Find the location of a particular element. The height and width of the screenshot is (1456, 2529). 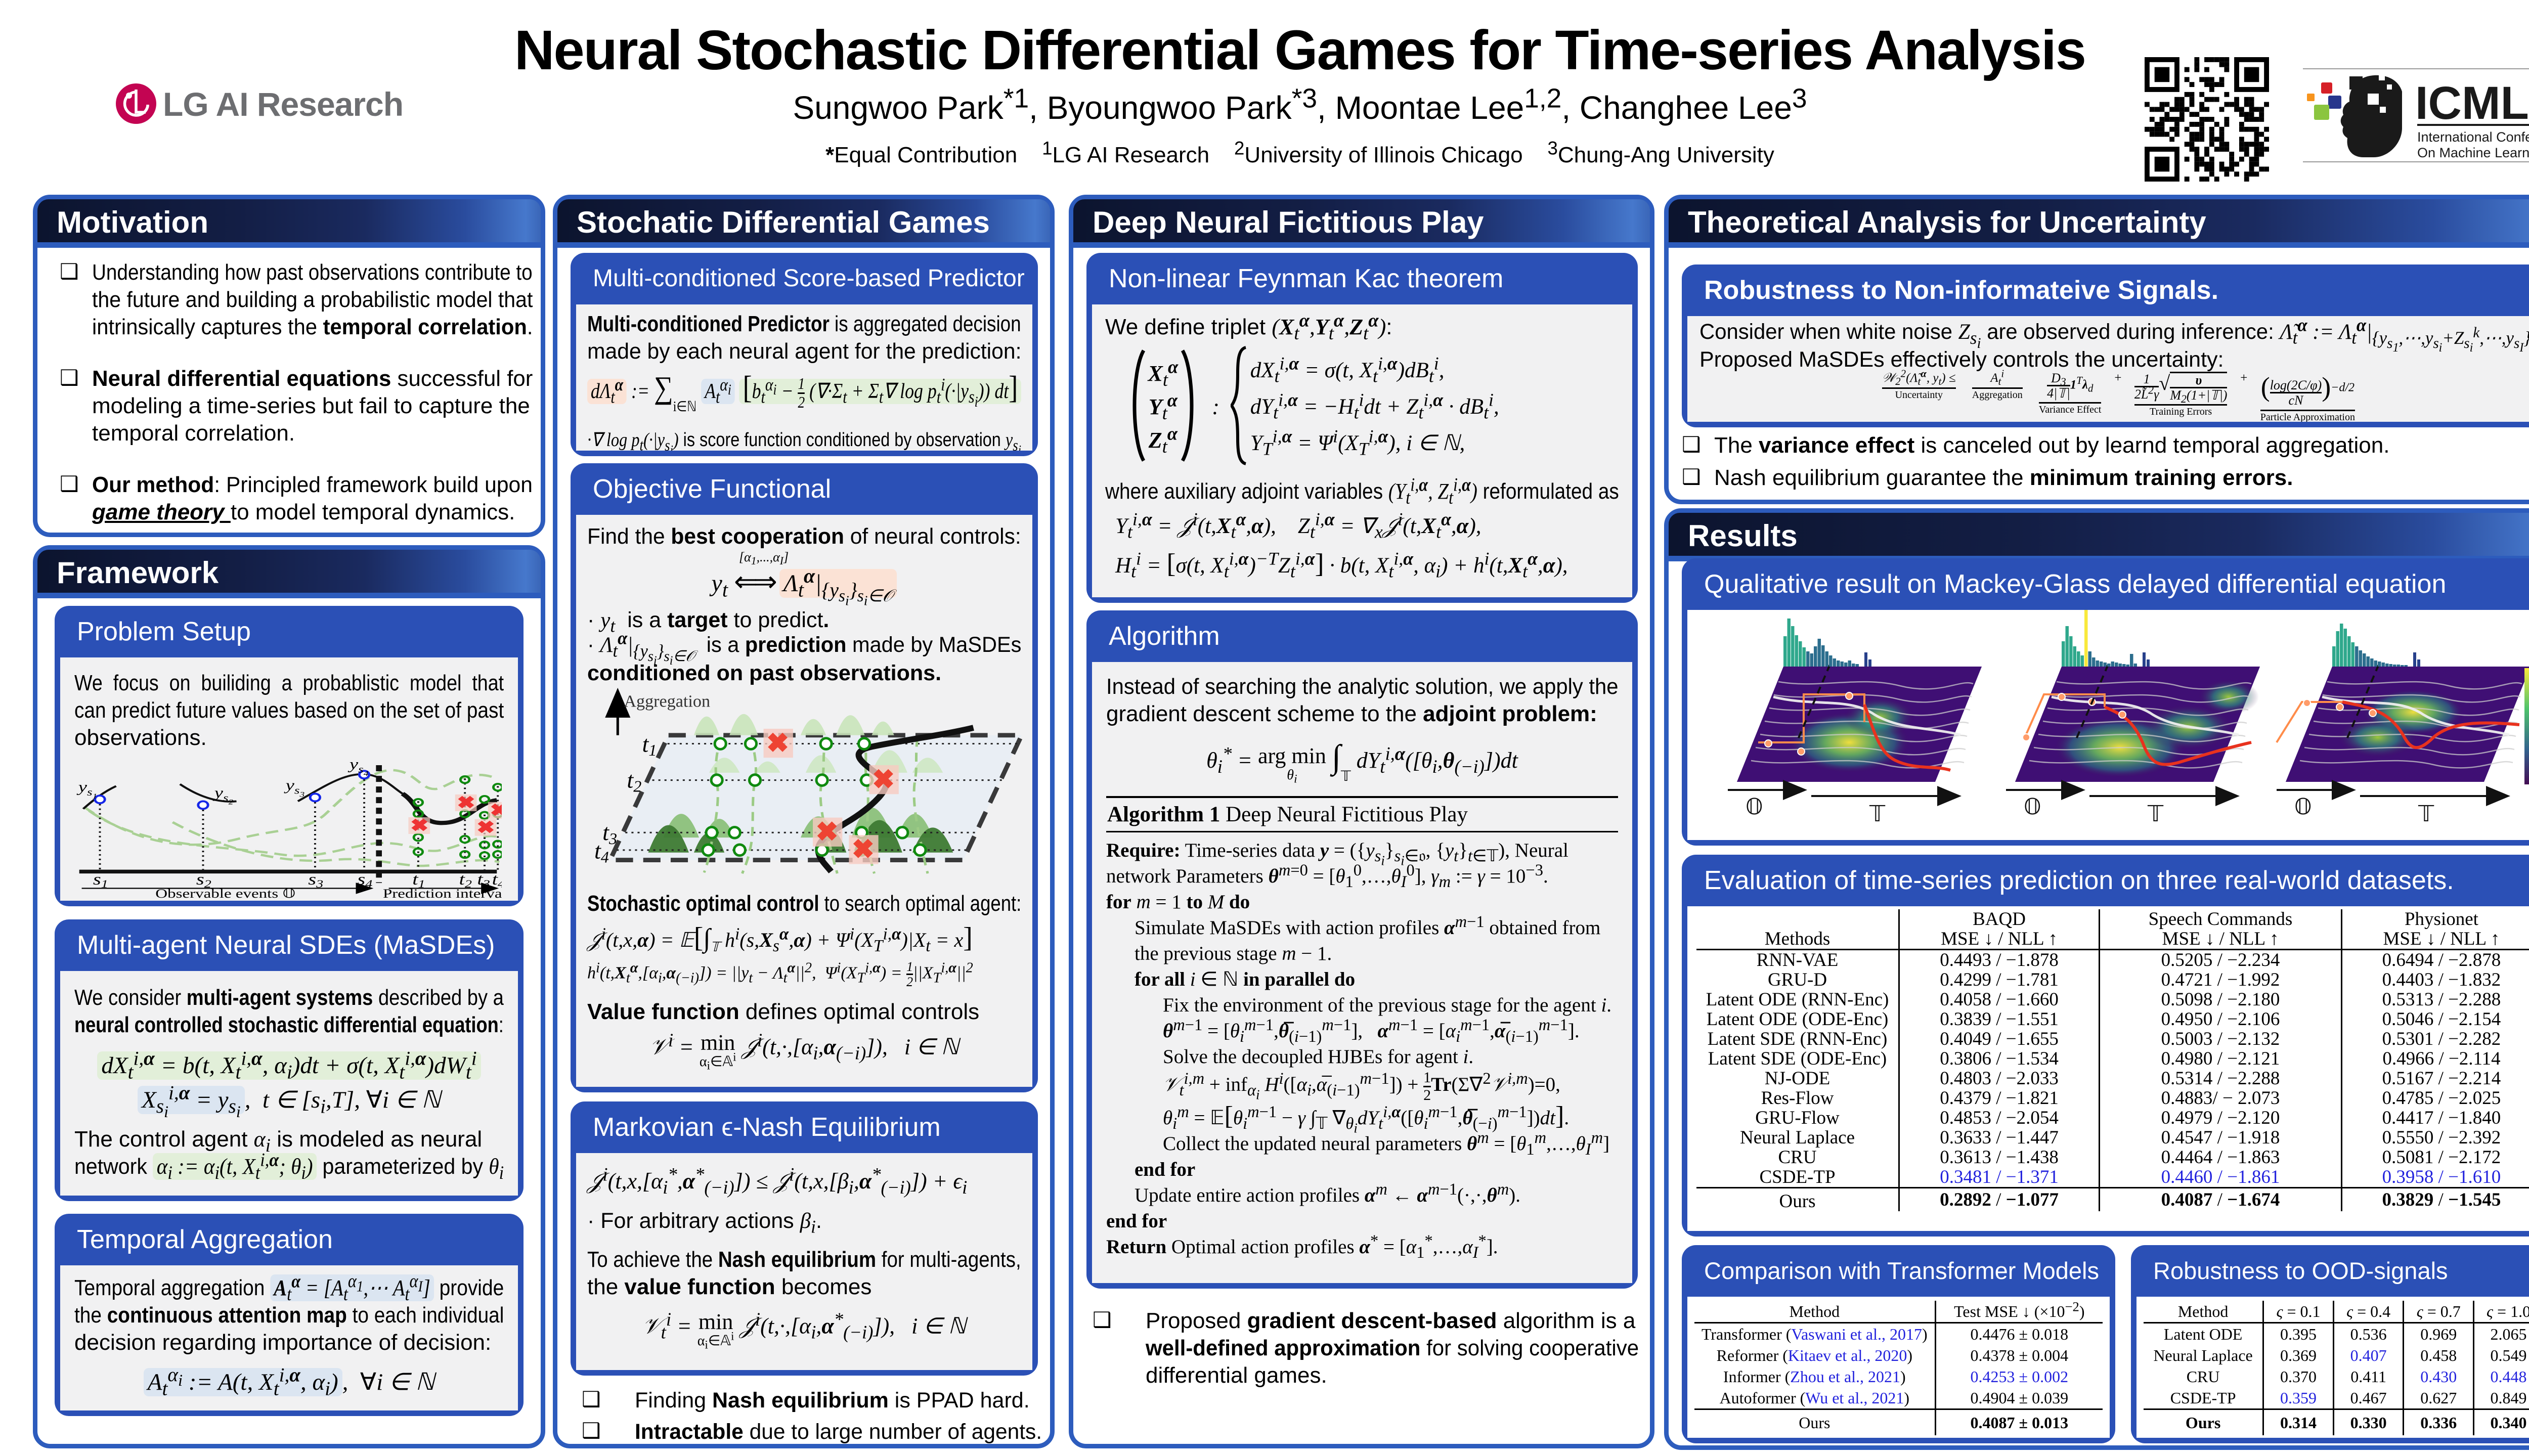

svg-text: International Conference is located at coordinates (2473, 137).